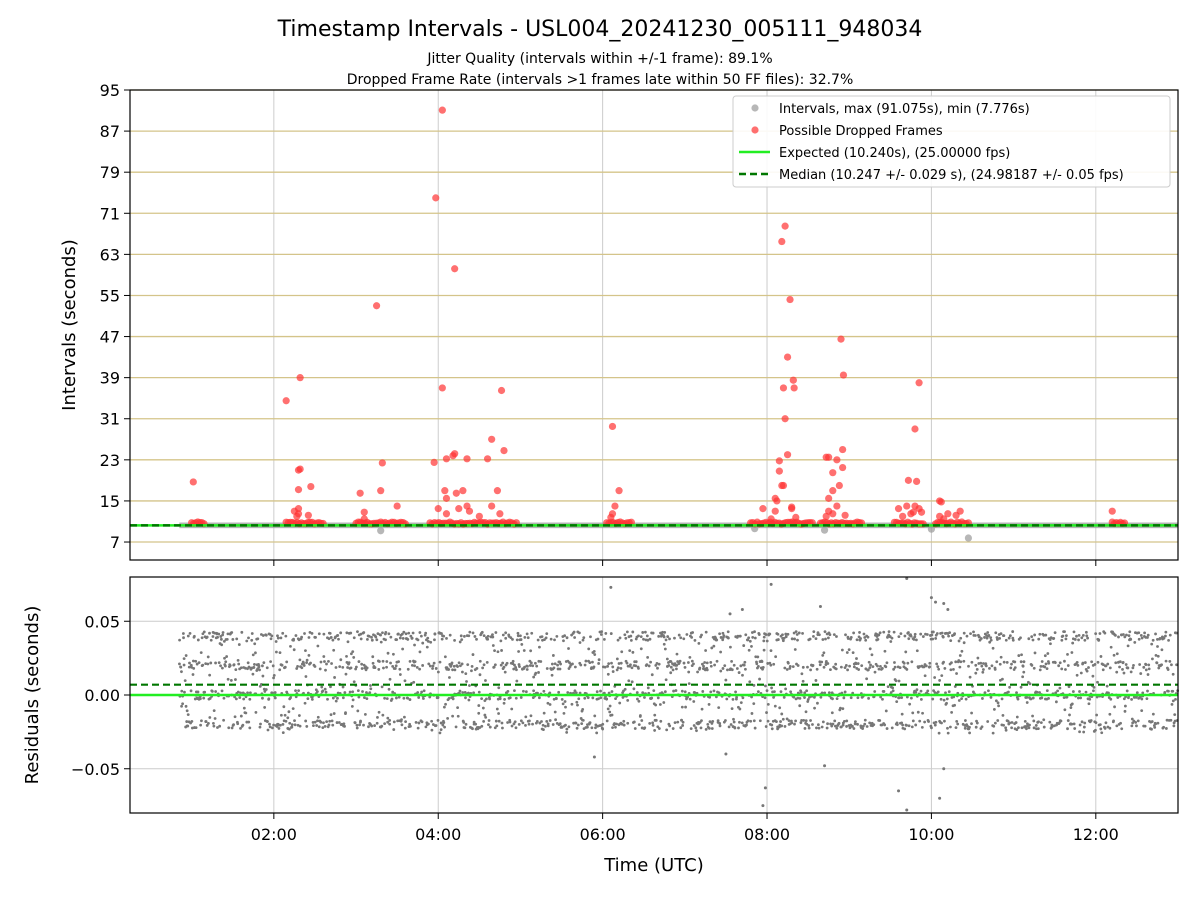 This screenshot has height=900, width=1200. Describe the element at coordinates (95, 769) in the screenshot. I see `residuals-y-tick-label: −0.05` at that location.